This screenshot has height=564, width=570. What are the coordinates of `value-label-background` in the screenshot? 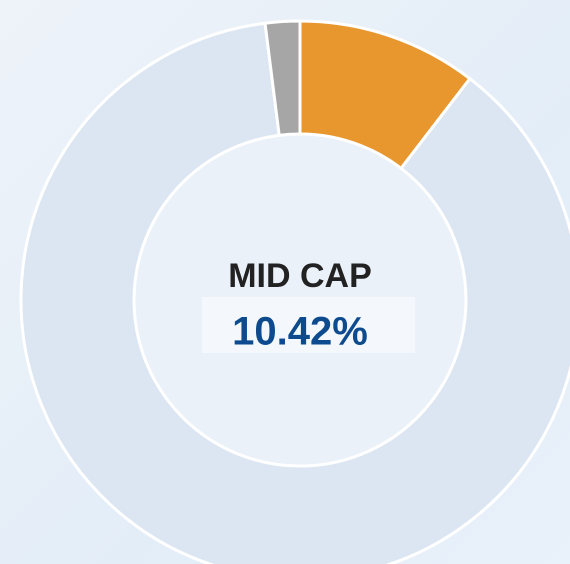 It's located at (308, 325).